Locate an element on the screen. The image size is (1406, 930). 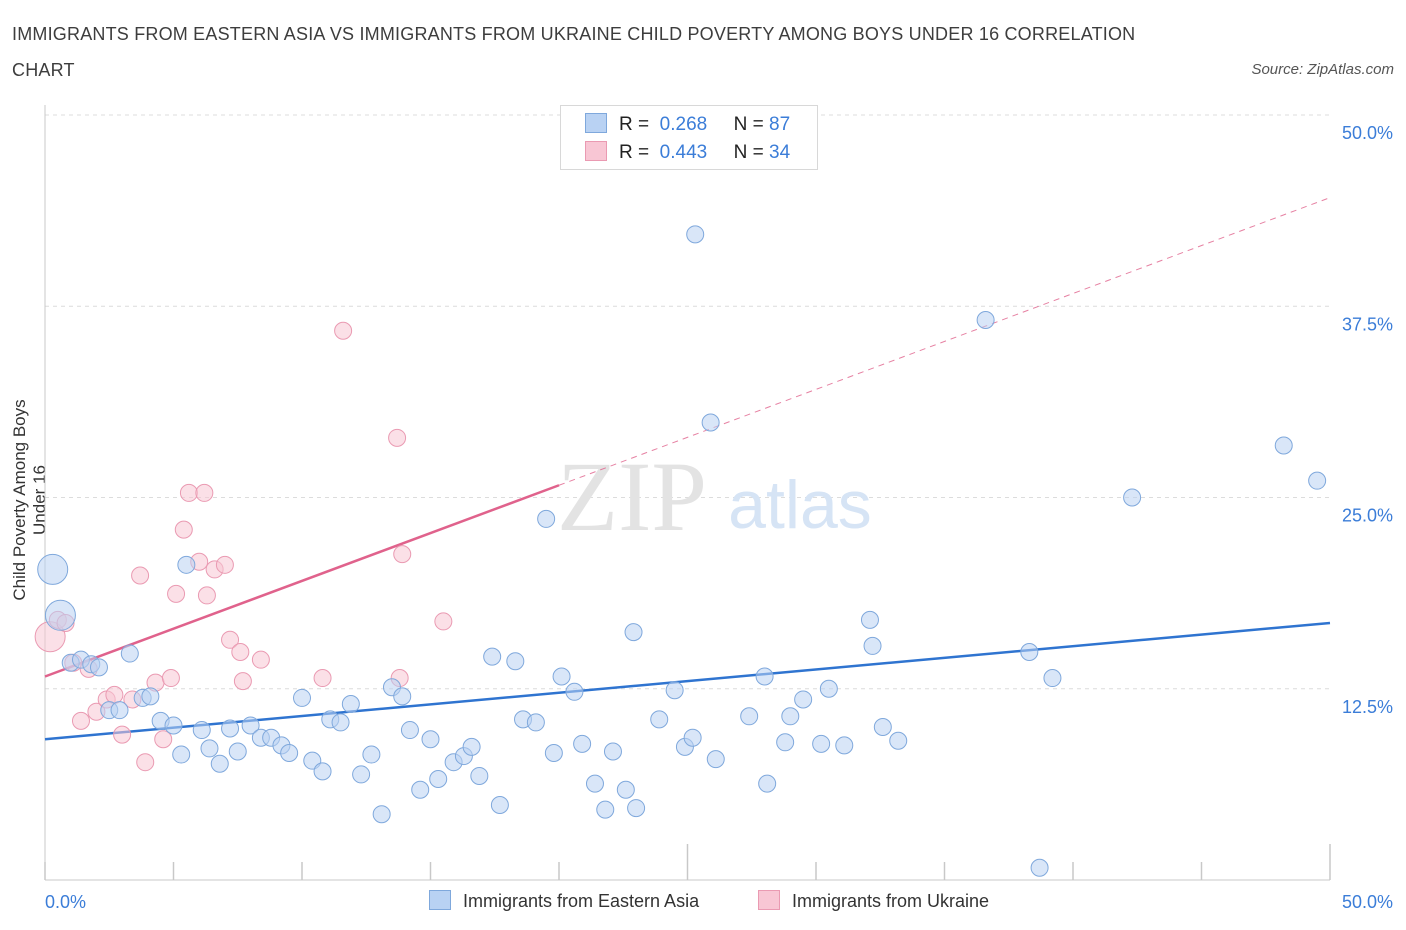
trend-line-eastern-asia is located at coordinates (687, 681).